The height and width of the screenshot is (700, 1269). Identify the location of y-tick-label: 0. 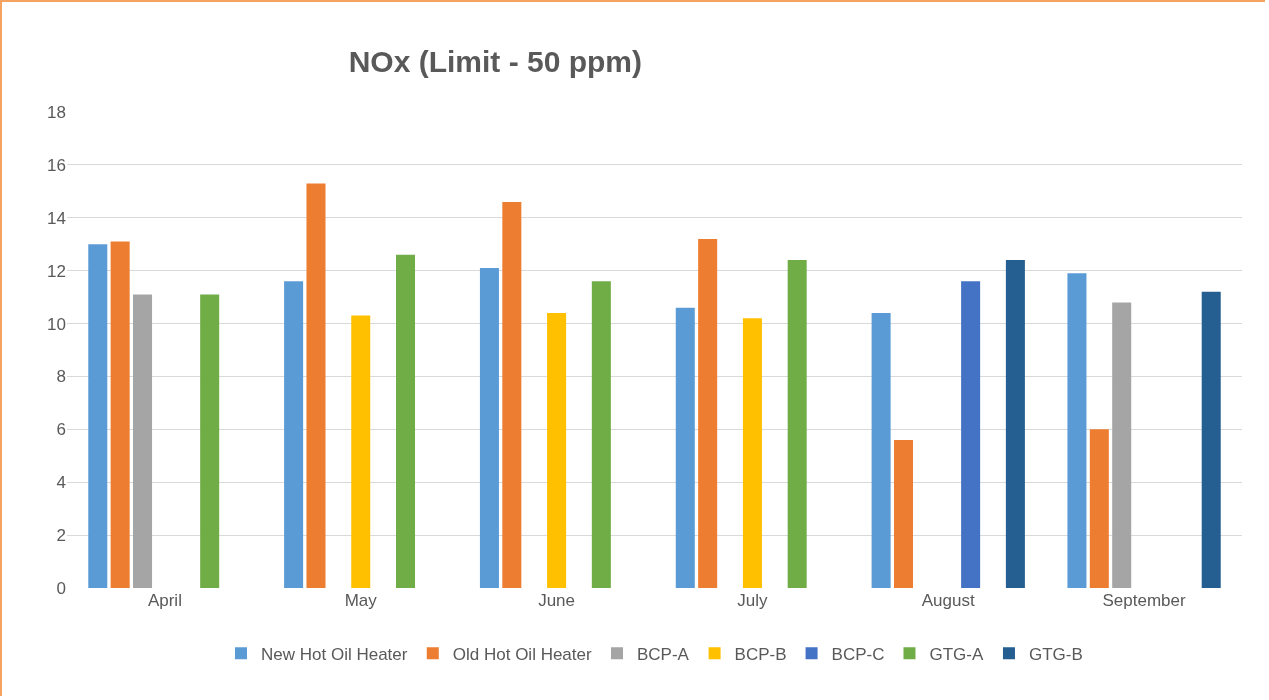
(61, 588).